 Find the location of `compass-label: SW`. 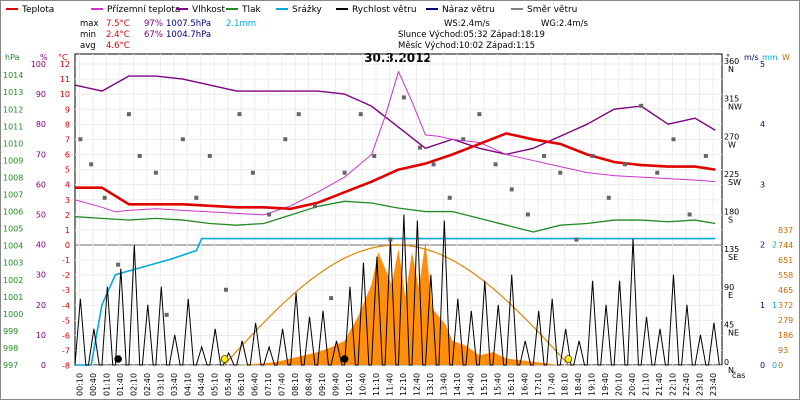

compass-label: SW is located at coordinates (734, 182).